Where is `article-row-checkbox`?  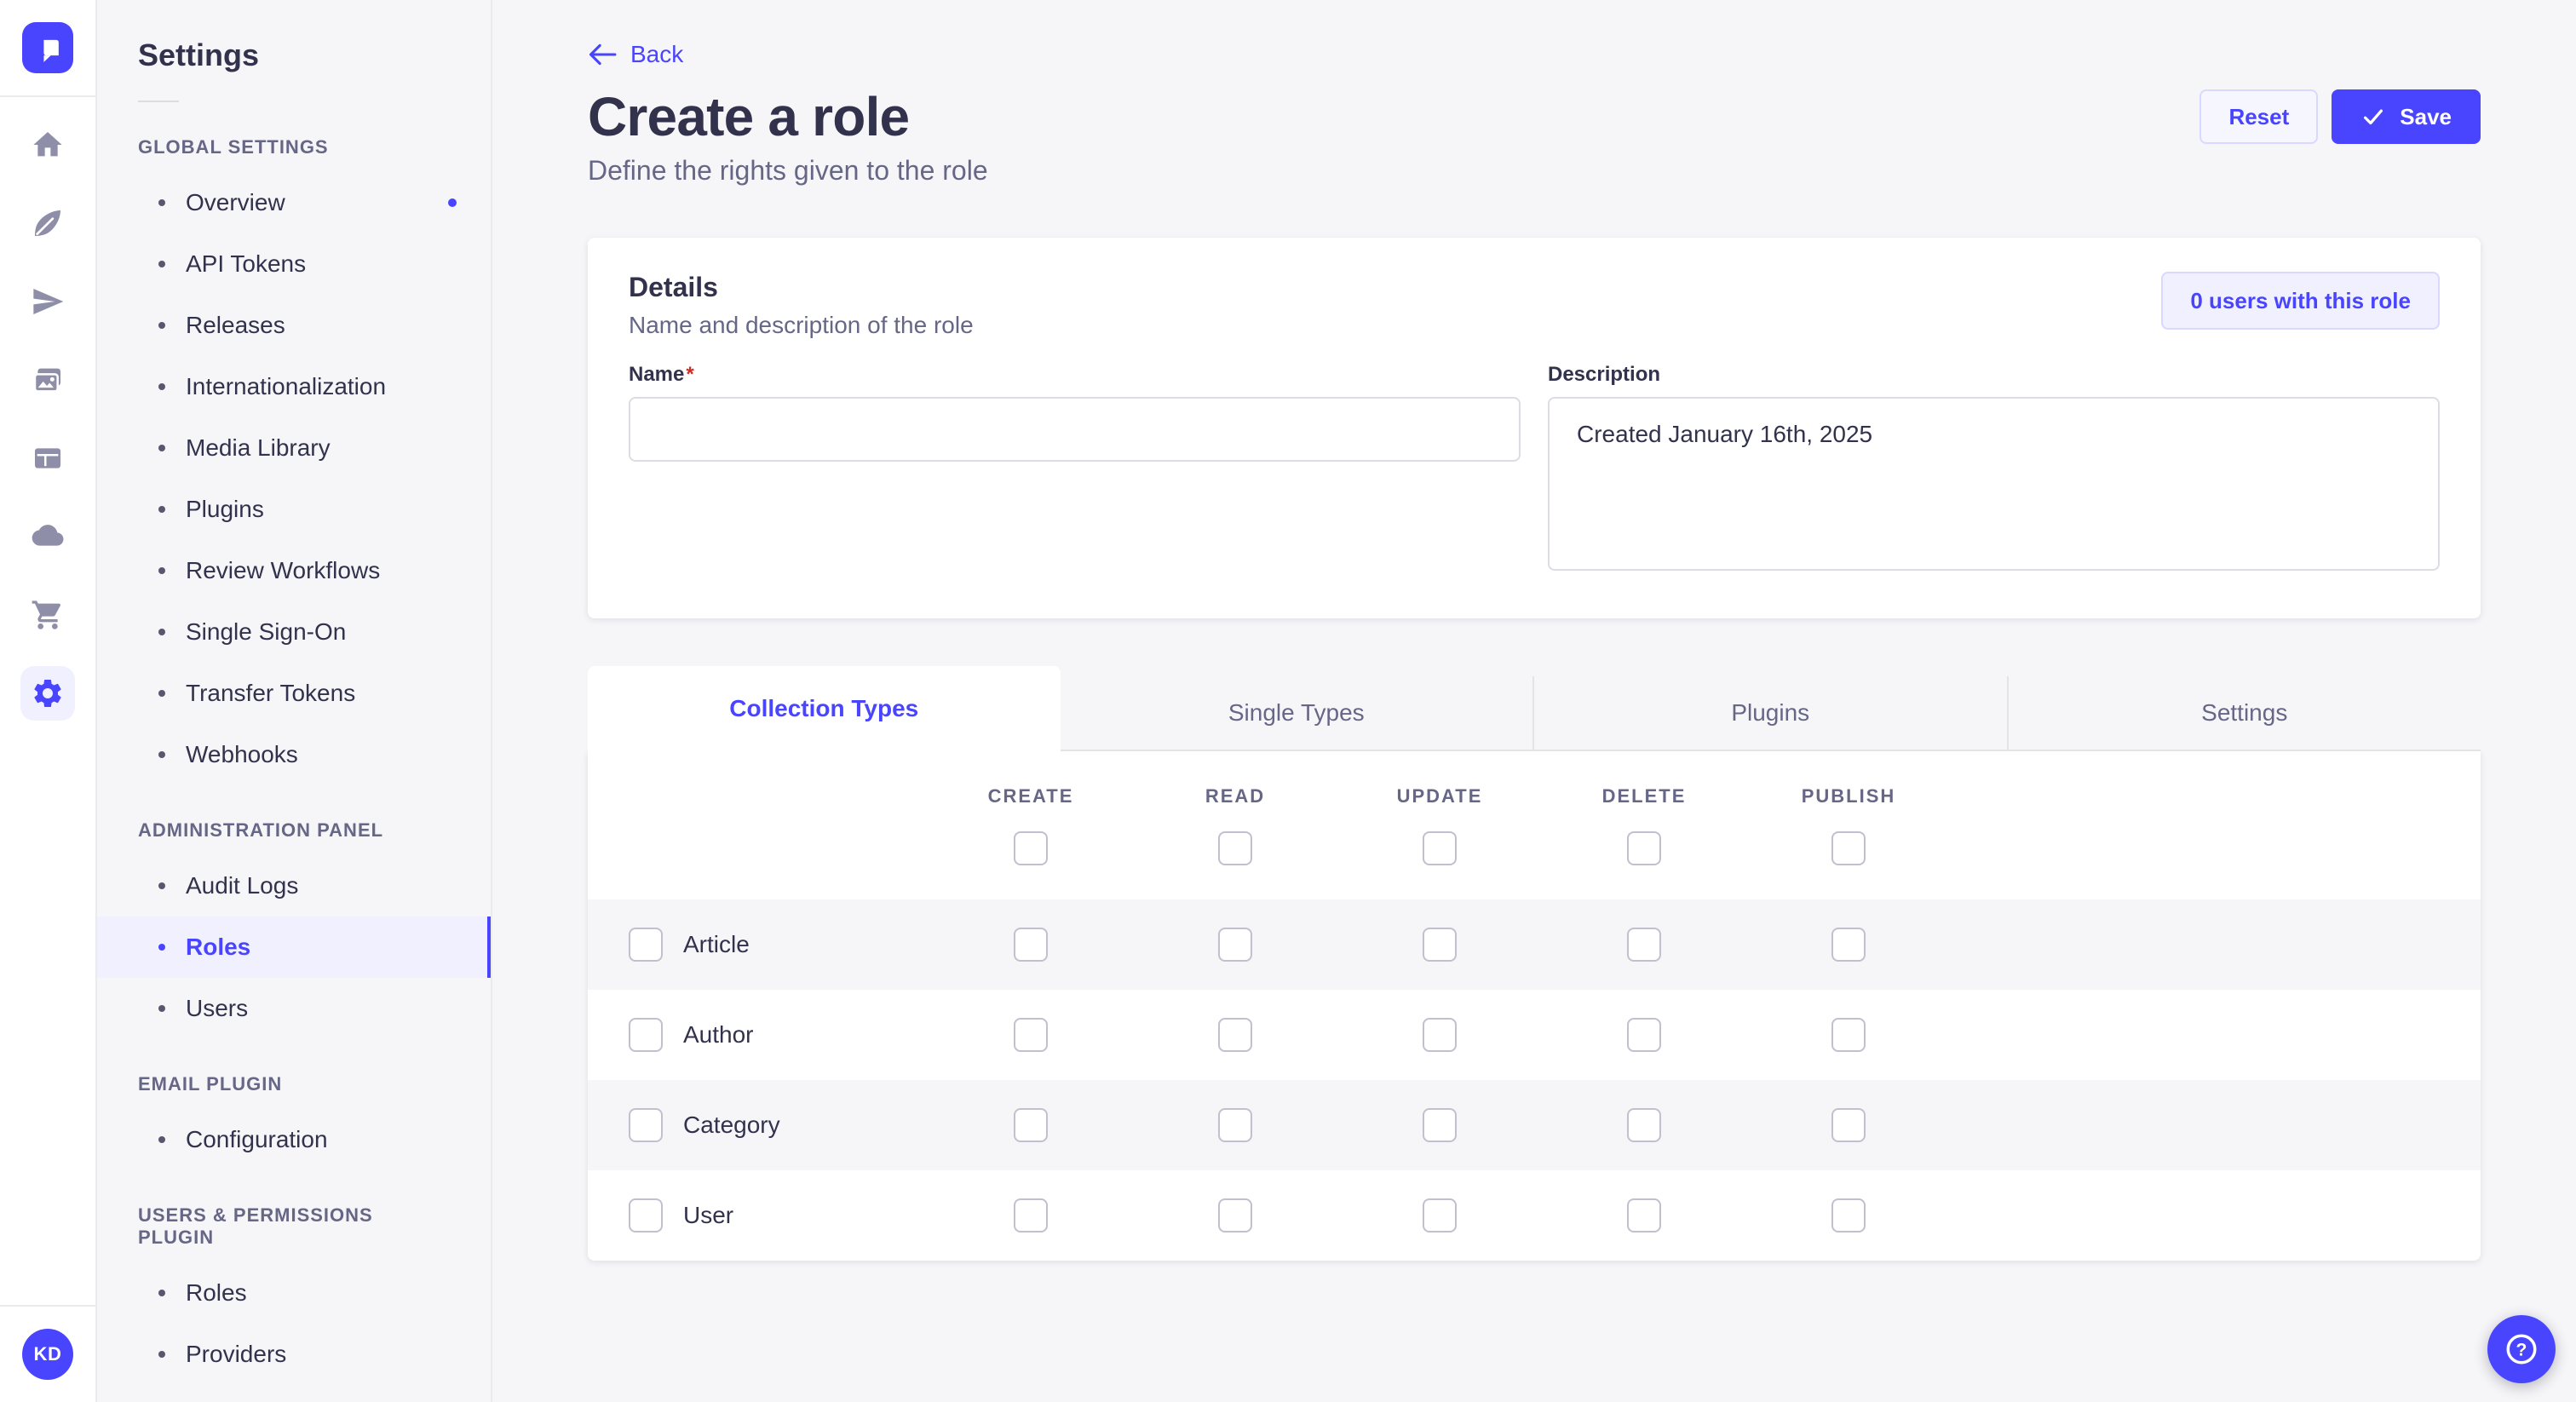 article-row-checkbox is located at coordinates (646, 945).